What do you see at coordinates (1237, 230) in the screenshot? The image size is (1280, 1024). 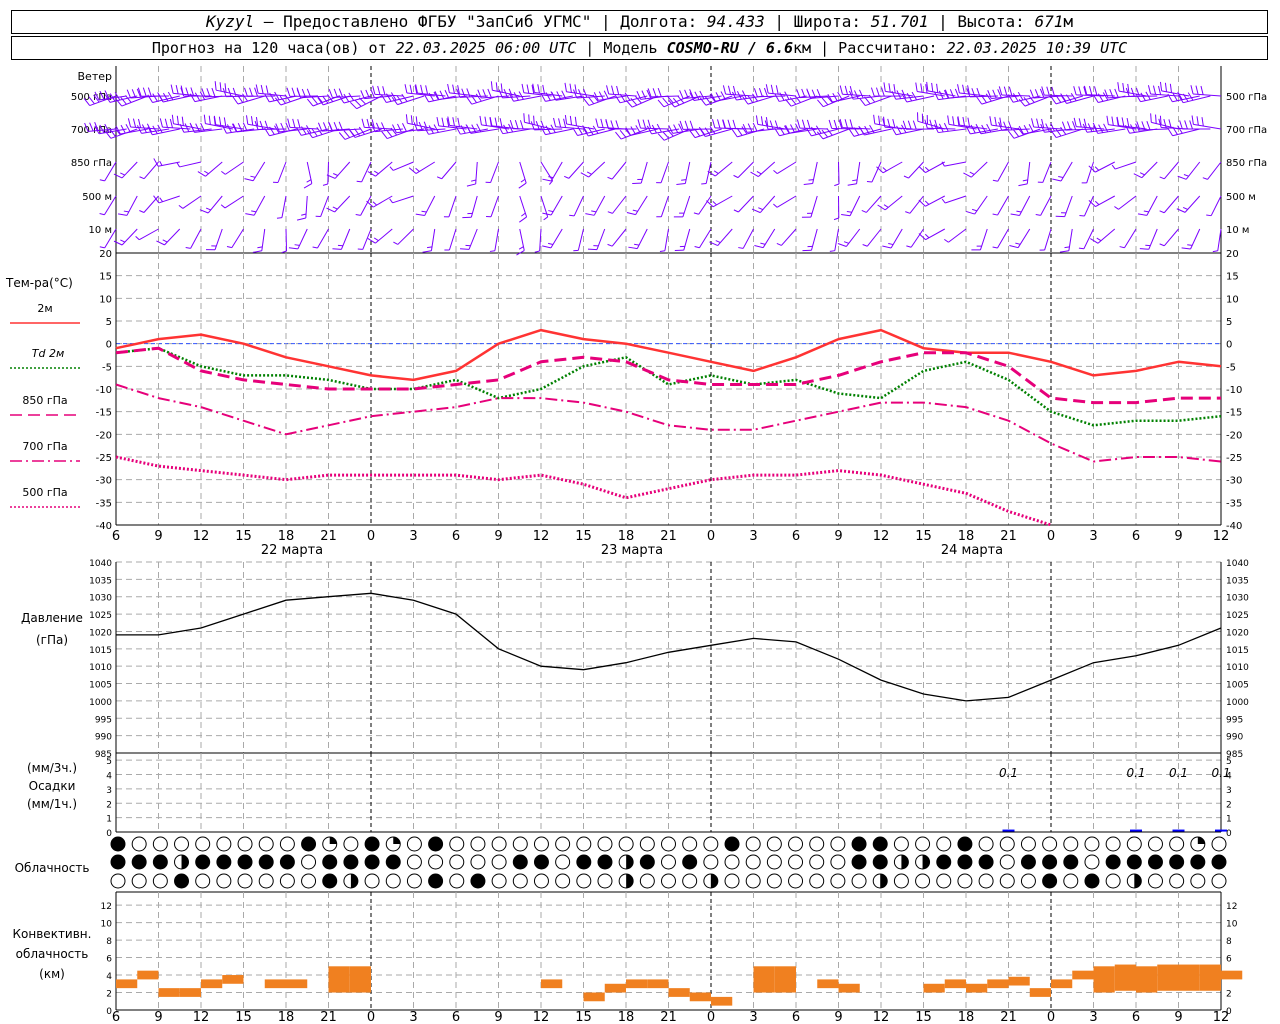 I see `wind-level-label-right: 10 м` at bounding box center [1237, 230].